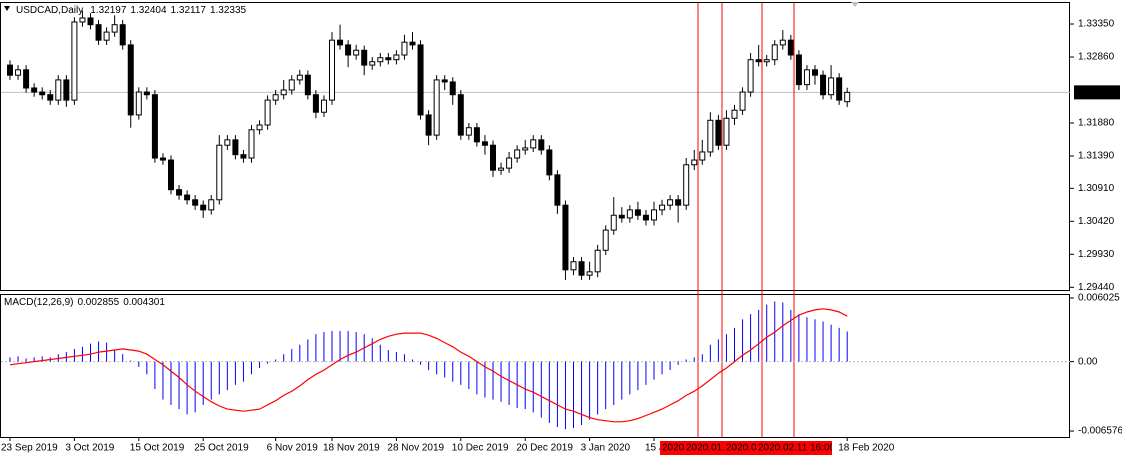 This screenshot has height=467, width=1122. I want to click on last-price-box, so click(1097, 92).